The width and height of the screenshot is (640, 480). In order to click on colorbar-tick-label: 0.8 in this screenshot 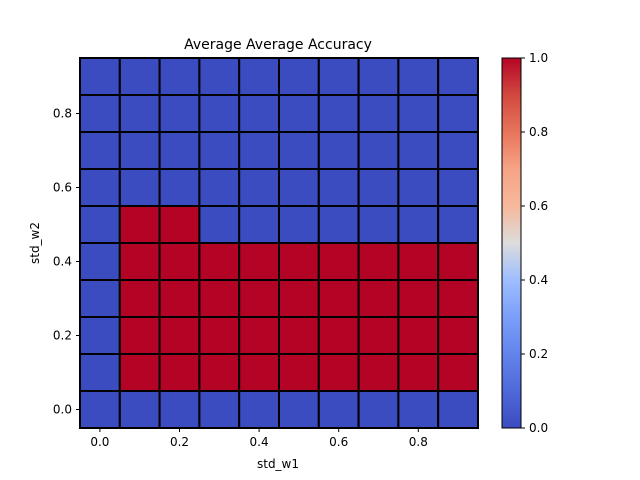, I will do `click(538, 132)`.